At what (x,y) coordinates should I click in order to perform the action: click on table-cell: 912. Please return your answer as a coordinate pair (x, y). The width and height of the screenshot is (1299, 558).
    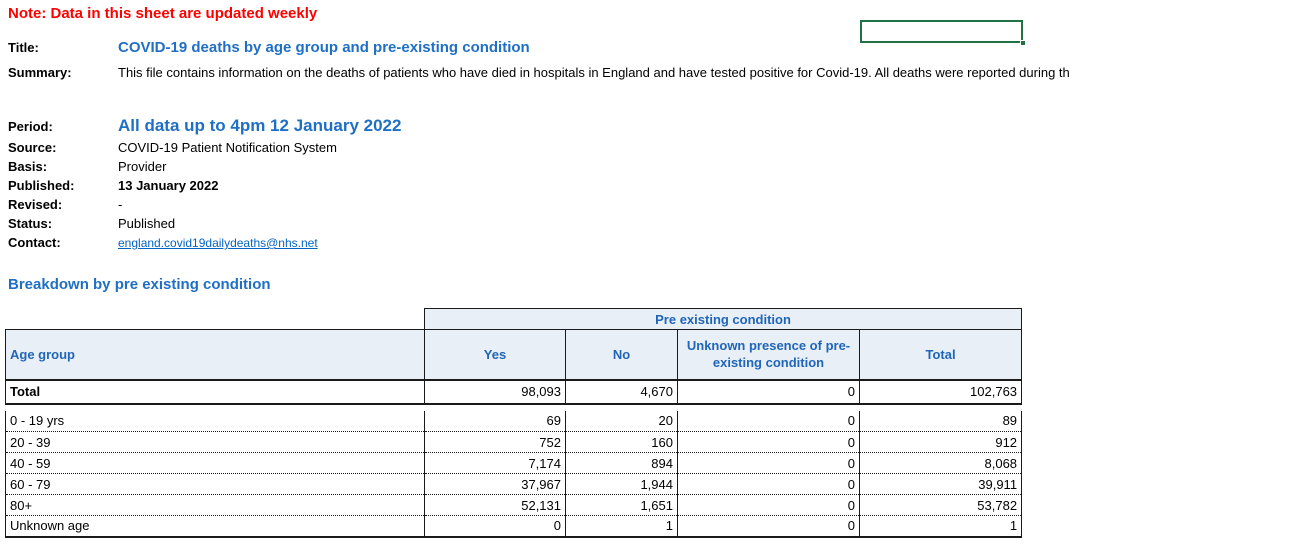
    Looking at the image, I should click on (940, 442).